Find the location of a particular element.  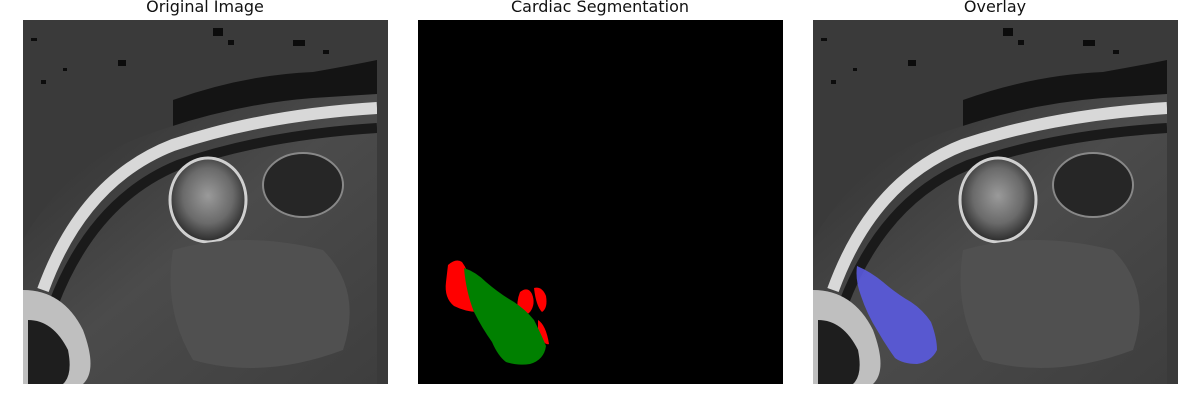

overlay-mask-region is located at coordinates (896, 315).